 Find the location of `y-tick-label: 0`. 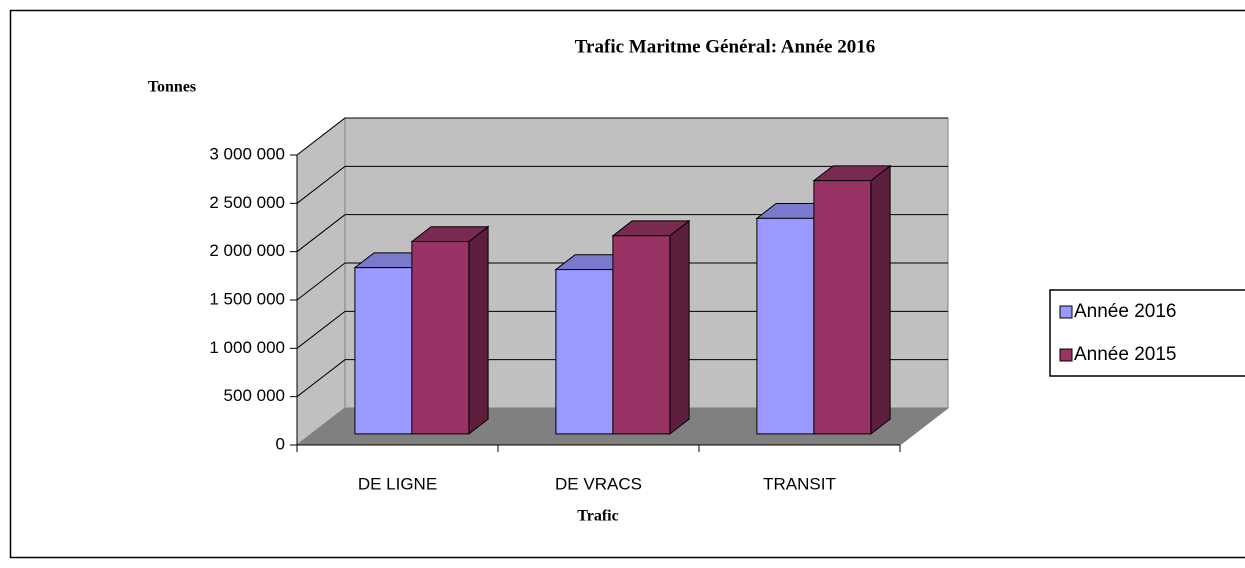

y-tick-label: 0 is located at coordinates (280, 443).